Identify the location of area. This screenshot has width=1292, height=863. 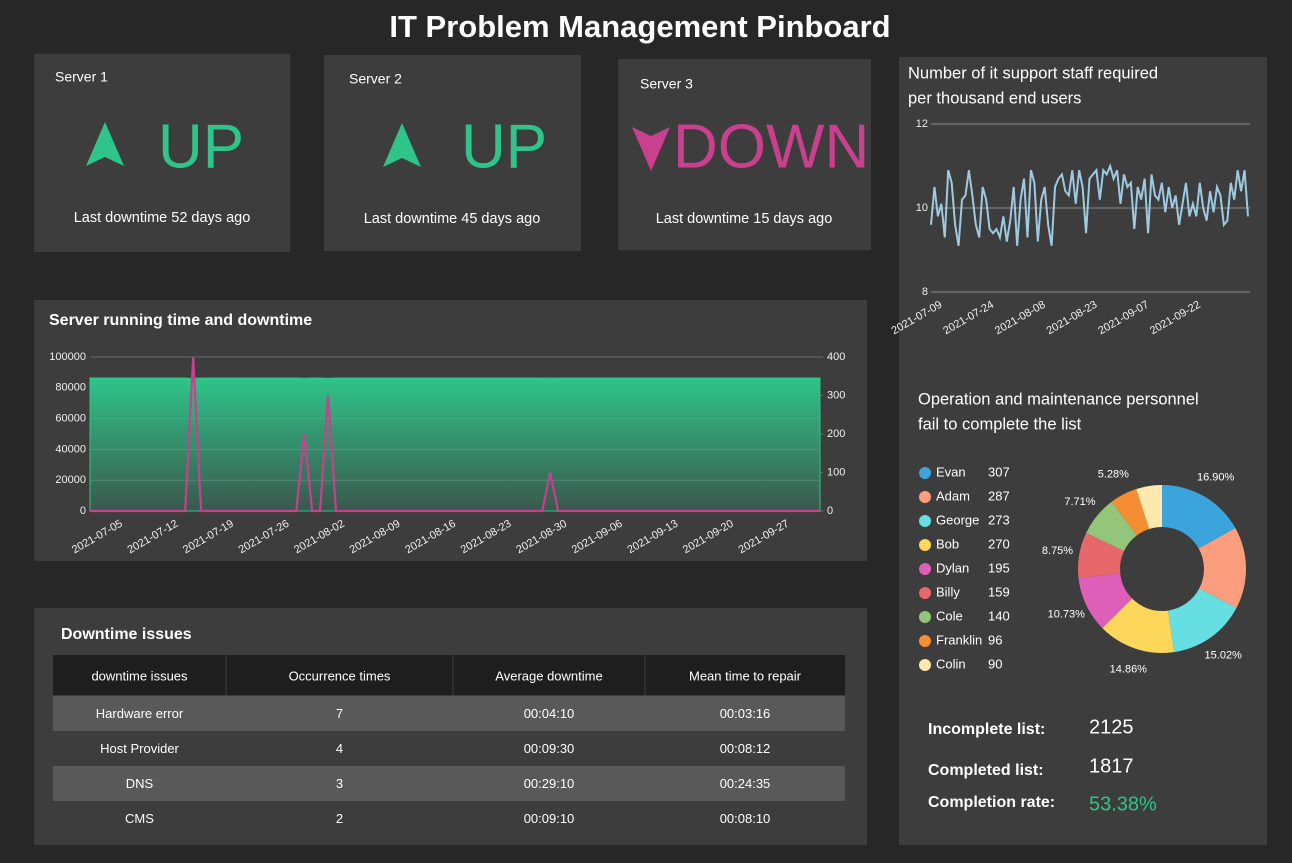
(455, 444).